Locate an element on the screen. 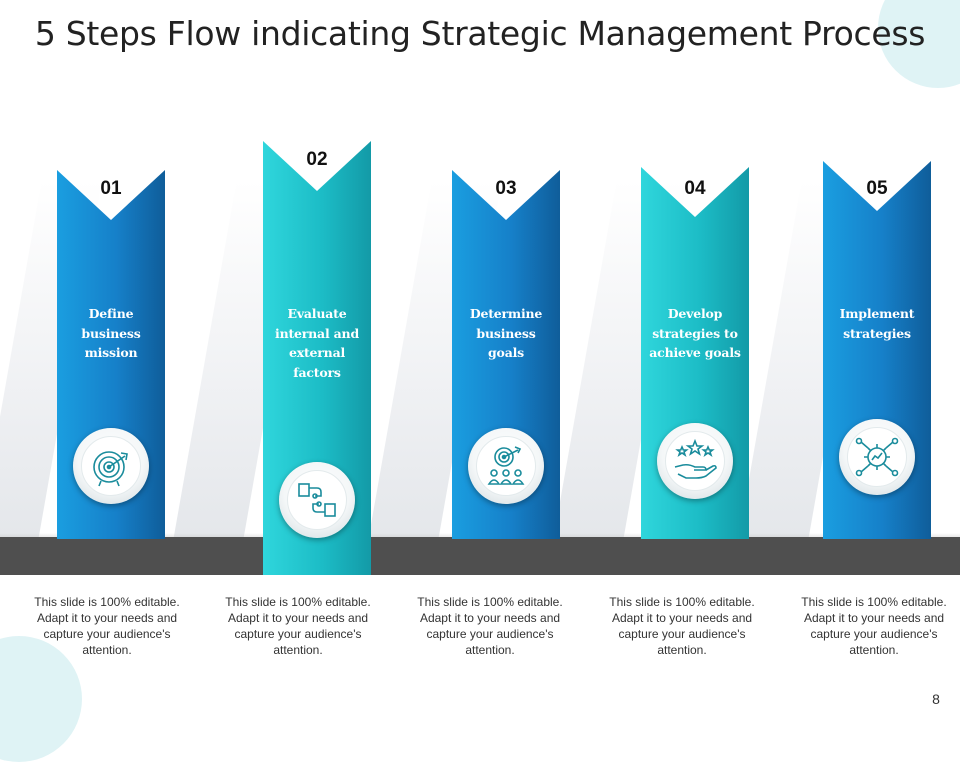 Image resolution: width=960 pixels, height=762 pixels. label-line: mission is located at coordinates (111, 352).